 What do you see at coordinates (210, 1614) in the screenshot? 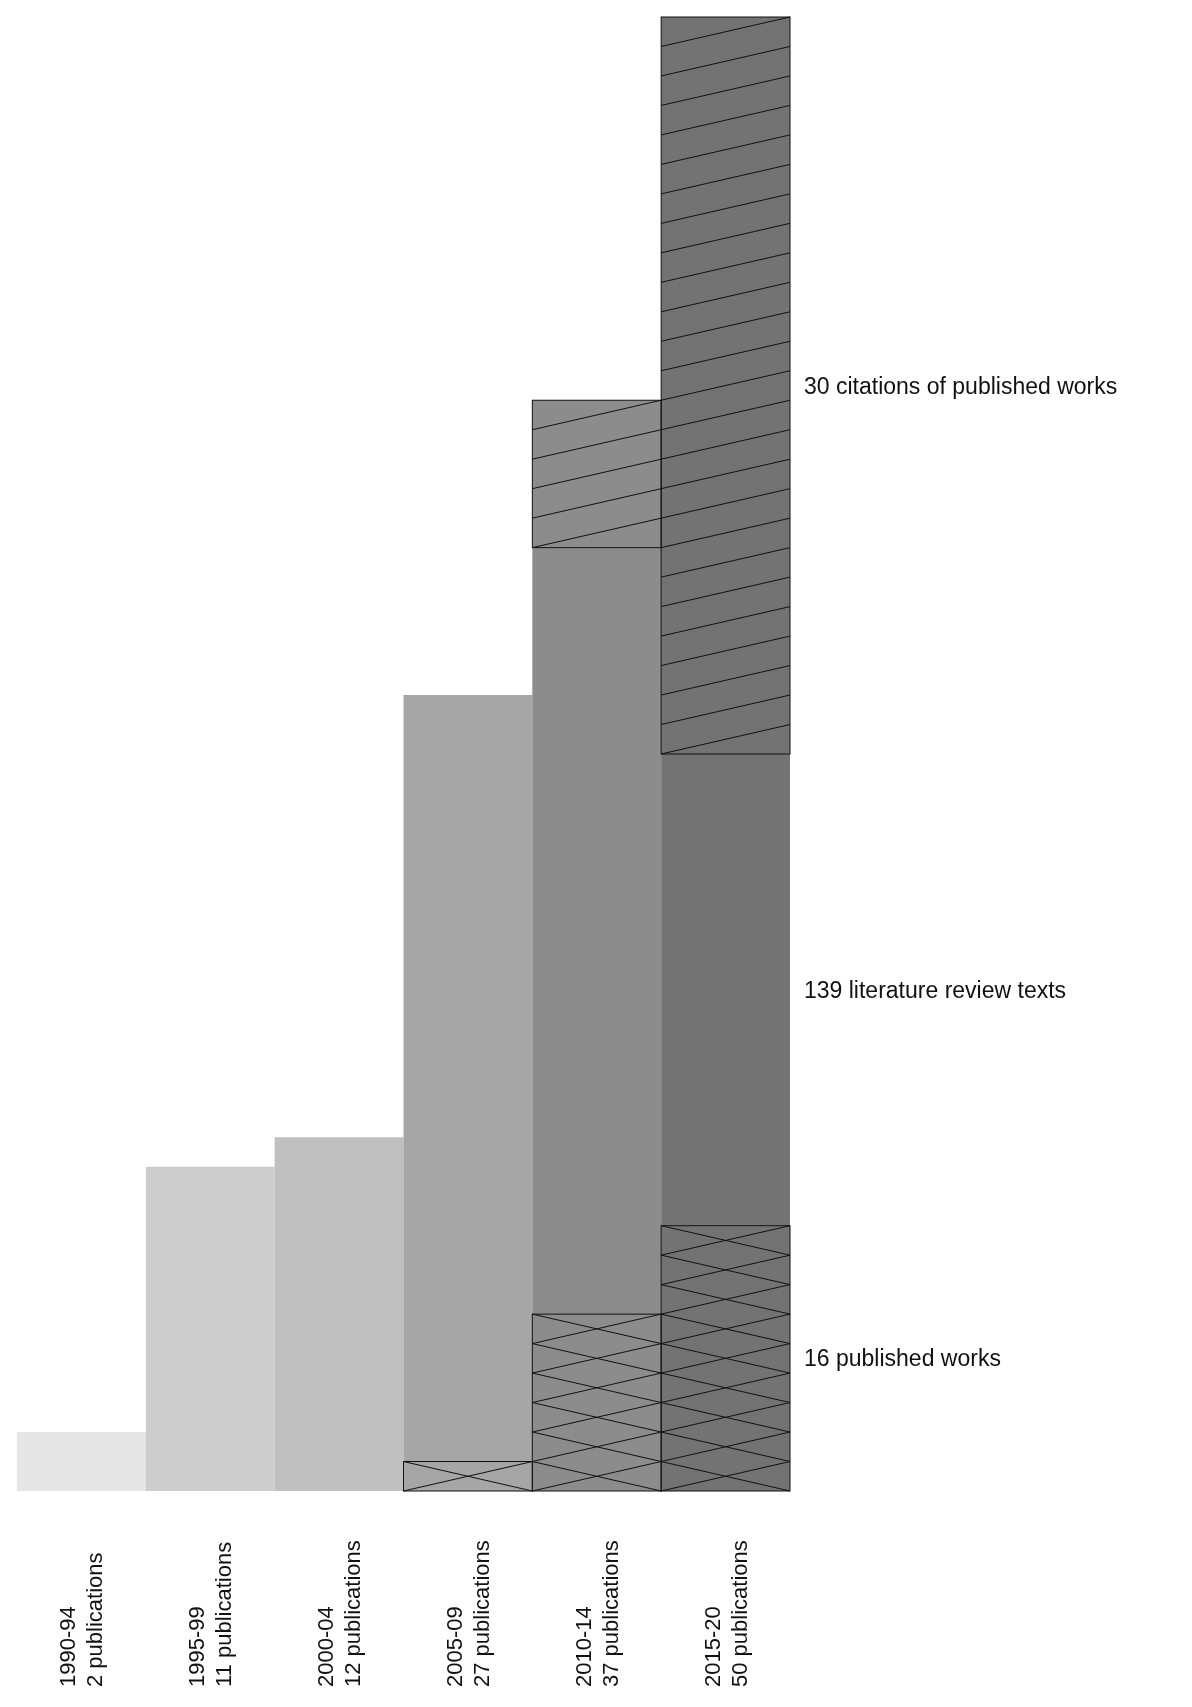
I see `x-tick-label: 1995-99 11 publications` at bounding box center [210, 1614].